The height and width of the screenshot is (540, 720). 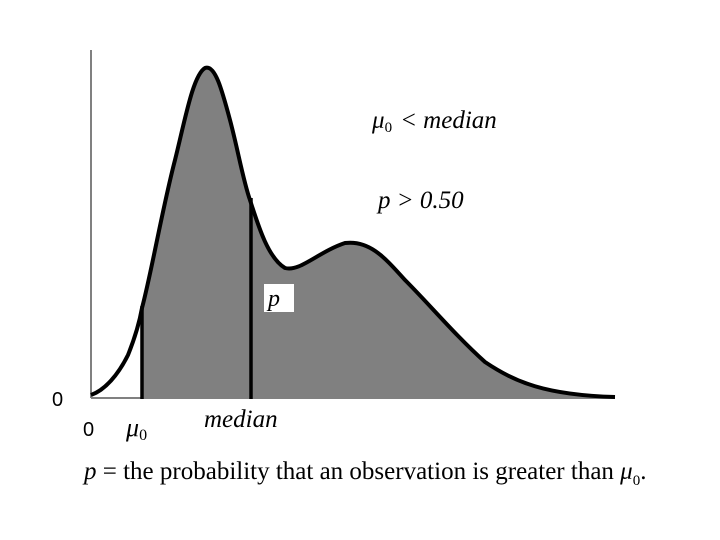 What do you see at coordinates (389, 128) in the screenshot?
I see `annotation-mu-subscript: 0` at bounding box center [389, 128].